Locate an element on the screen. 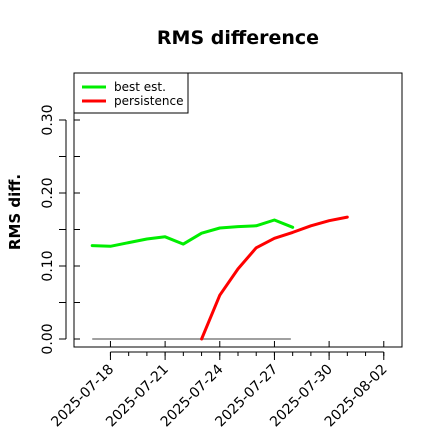 This screenshot has height=440, width=440. y-tick-label: 0.00 is located at coordinates (48, 338).